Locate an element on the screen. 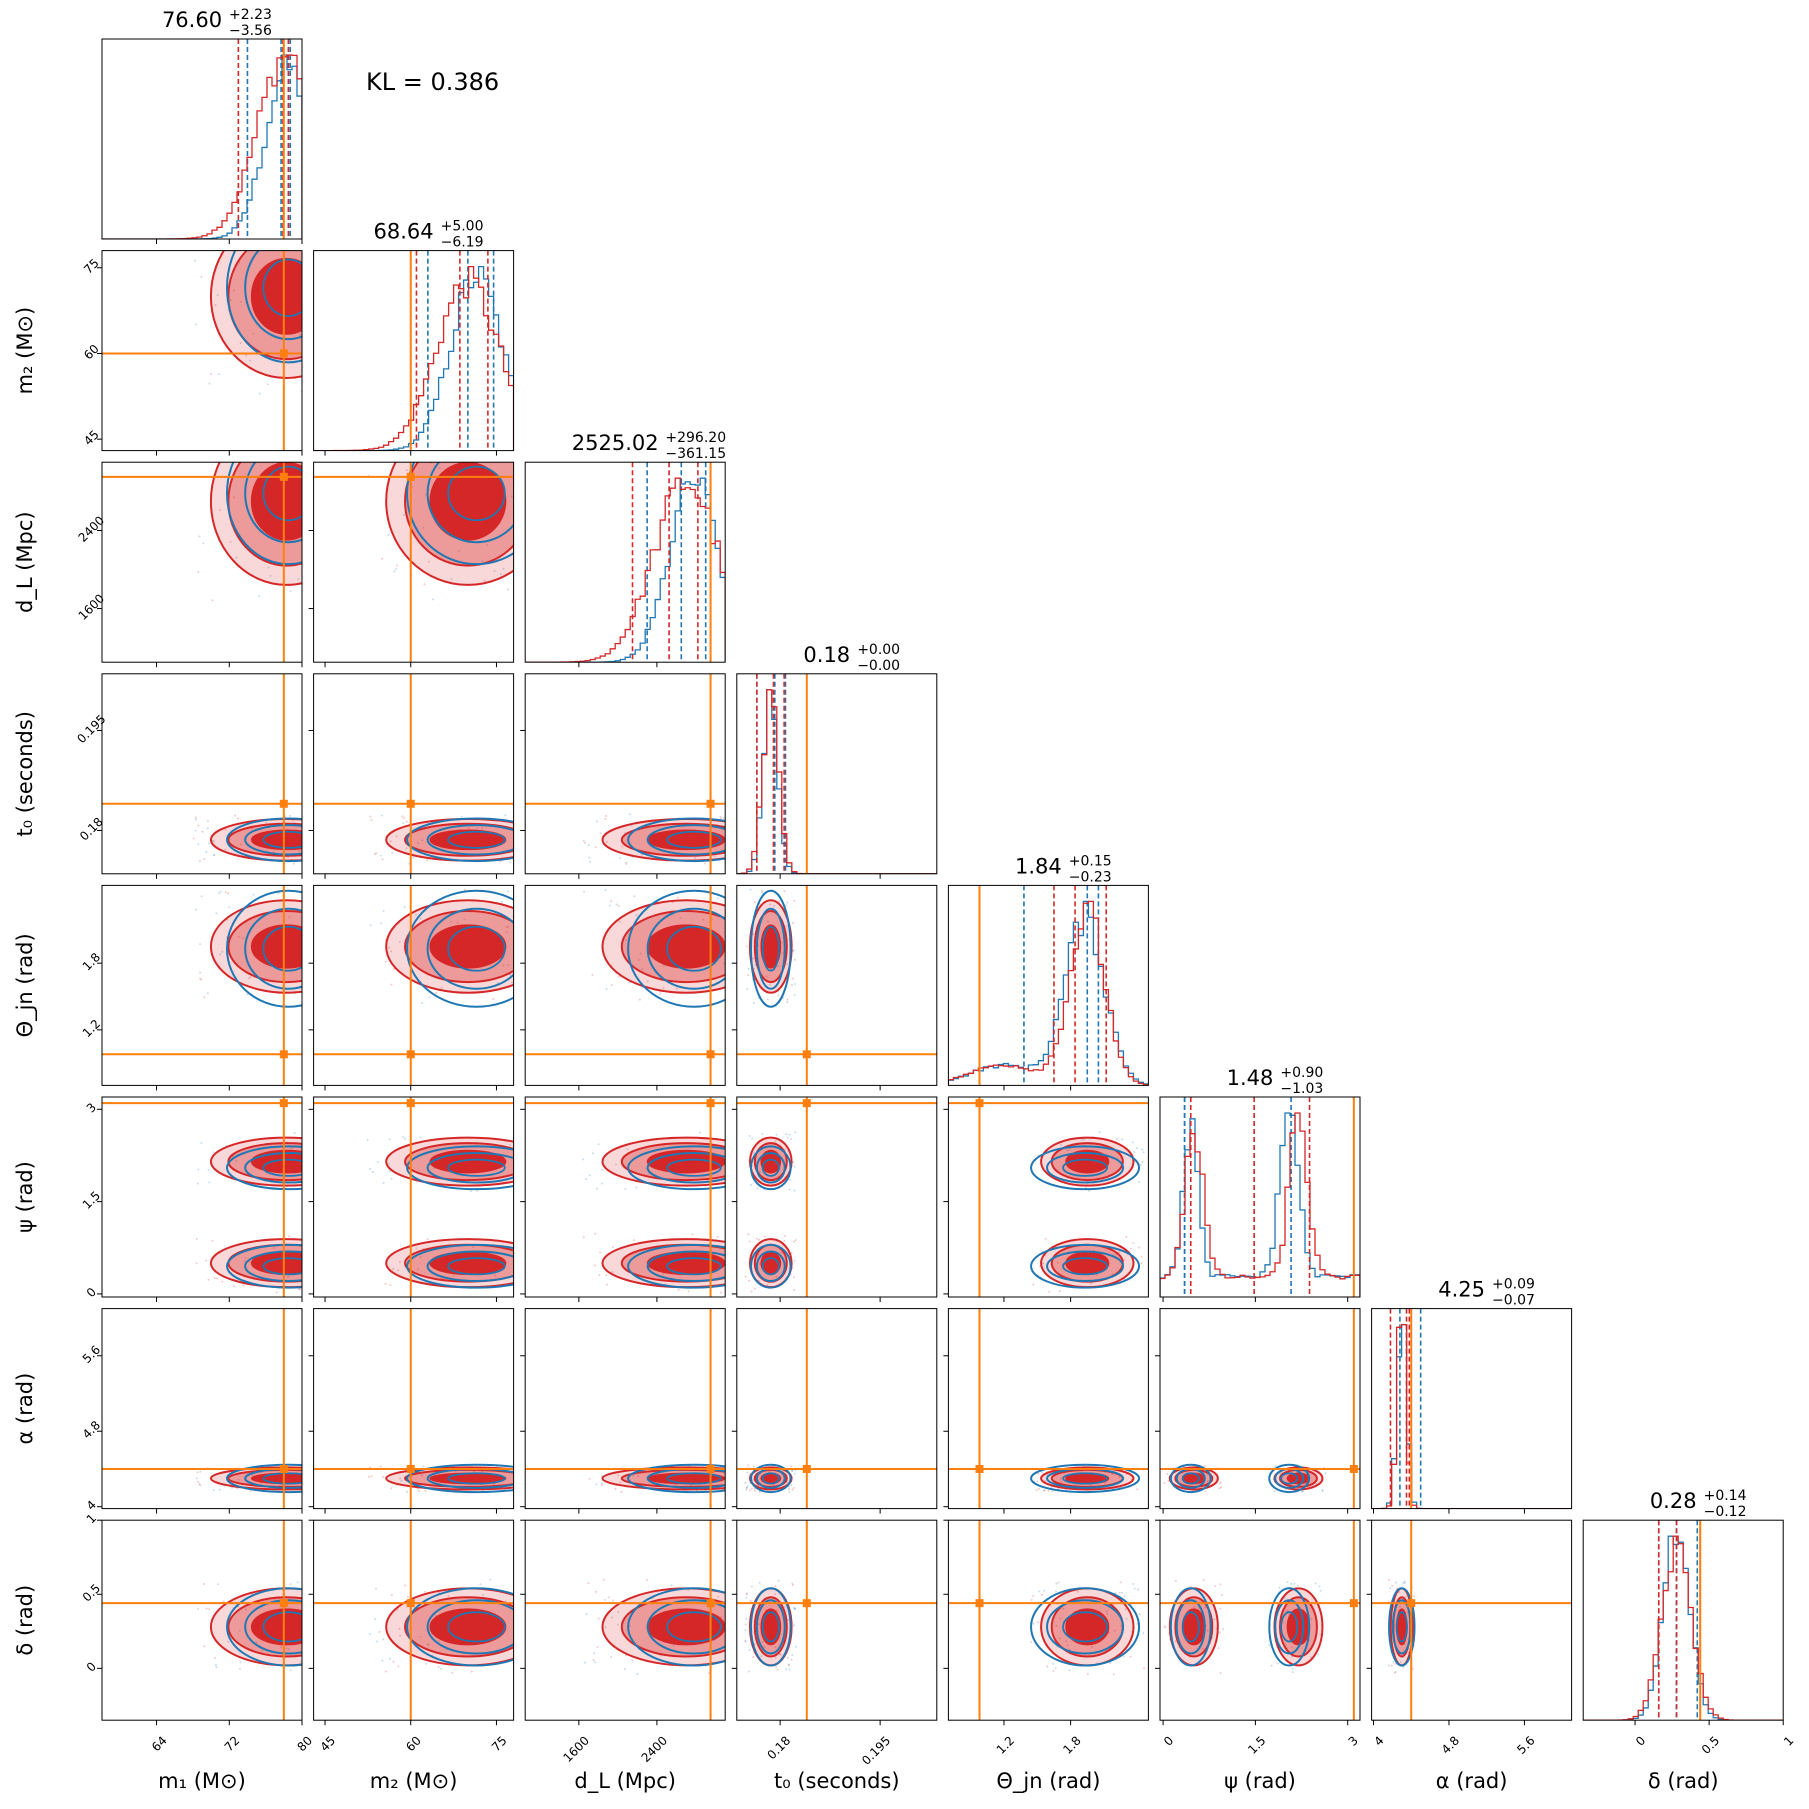  y-tick-label-m2: 45 is located at coordinates (91, 437).